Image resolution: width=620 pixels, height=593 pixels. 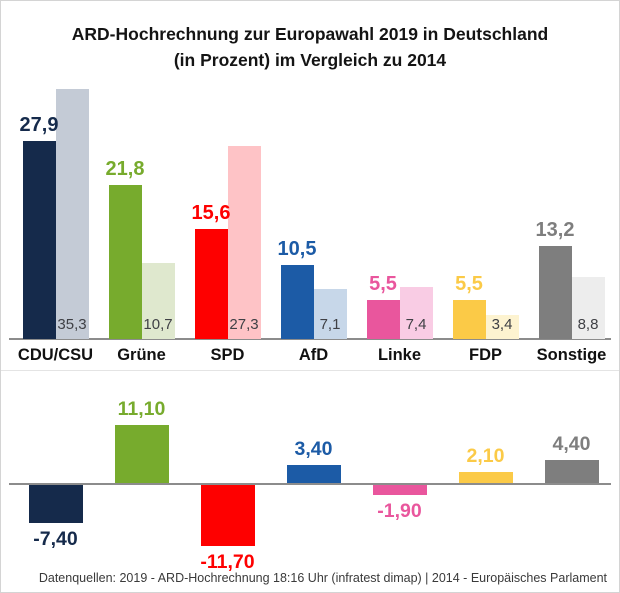 What do you see at coordinates (141, 454) in the screenshot?
I see `diff-bar-gruene` at bounding box center [141, 454].